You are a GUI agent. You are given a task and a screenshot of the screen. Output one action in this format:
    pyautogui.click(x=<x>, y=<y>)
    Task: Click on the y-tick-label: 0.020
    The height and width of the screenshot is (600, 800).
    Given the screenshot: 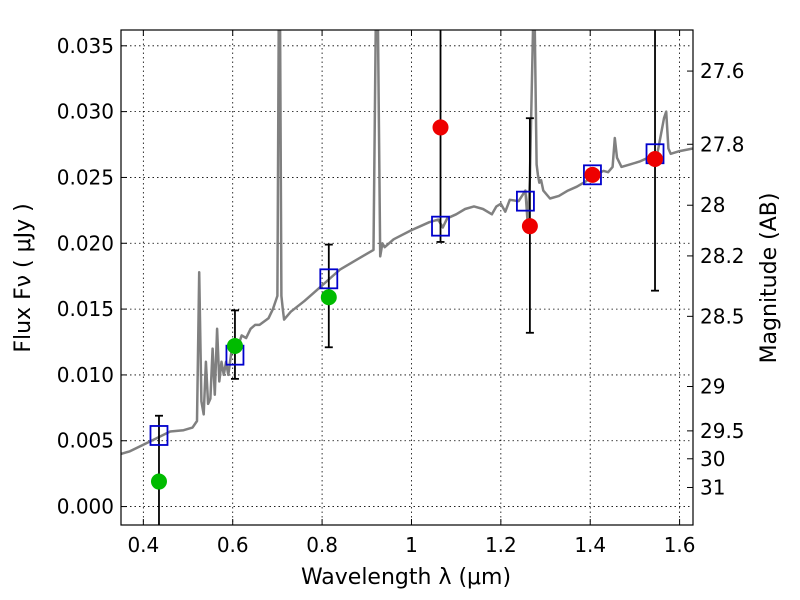 What is the action you would take?
    pyautogui.click(x=85, y=243)
    